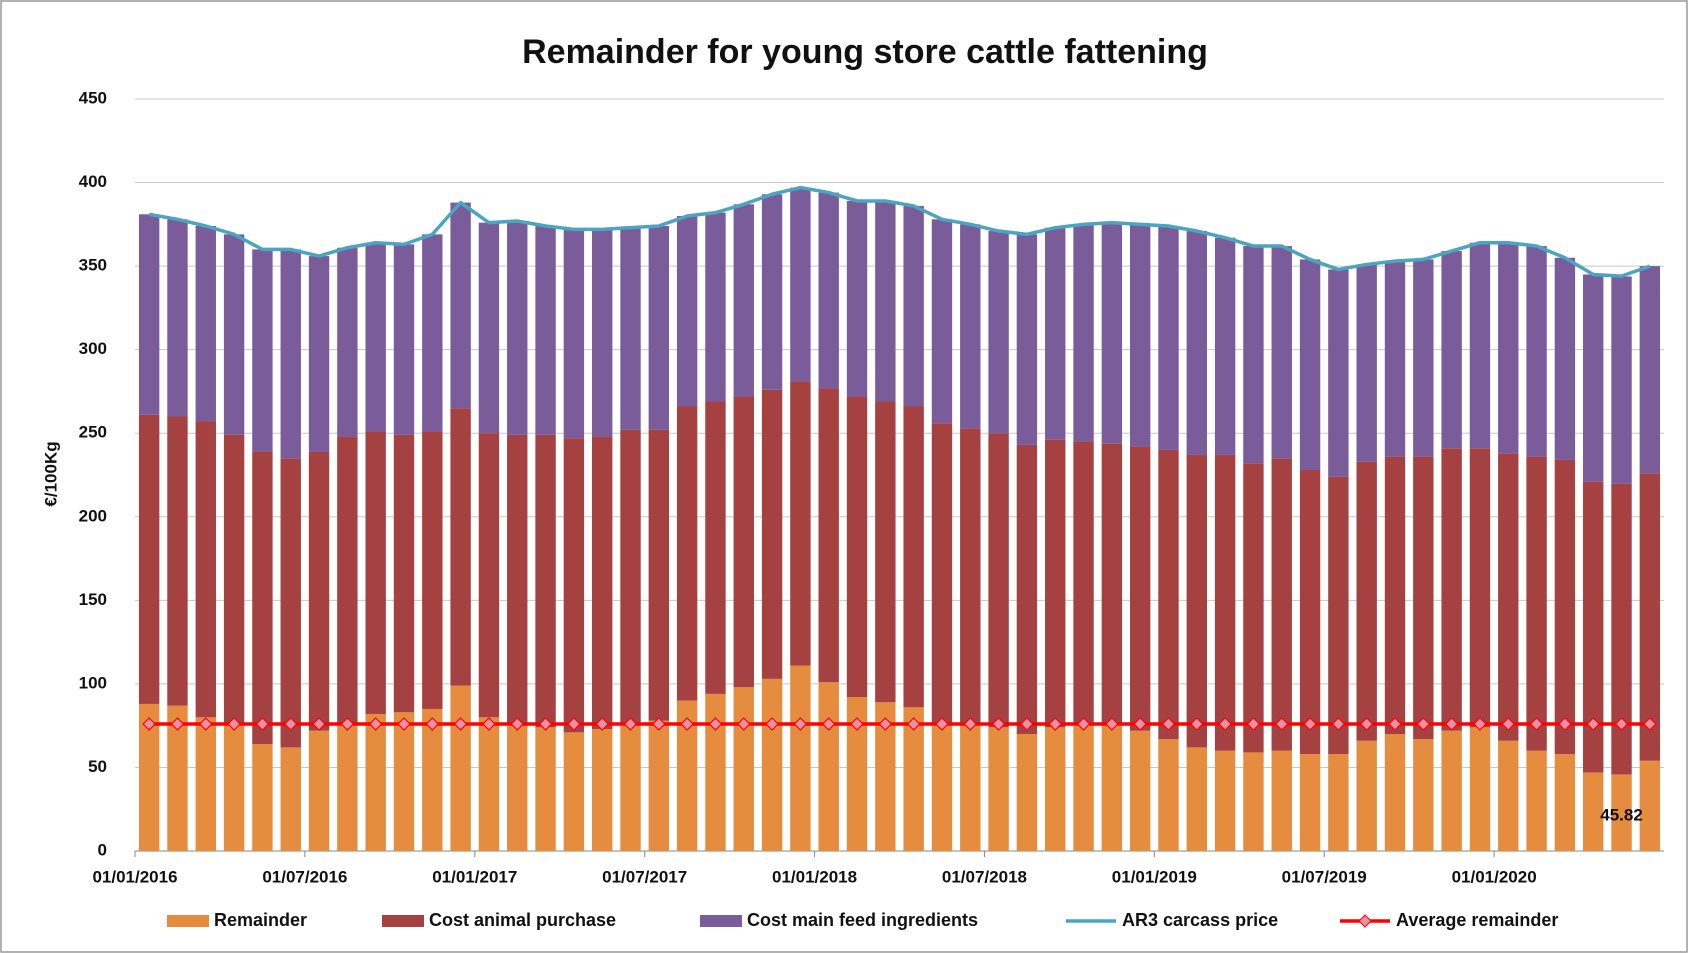 Image resolution: width=1688 pixels, height=953 pixels. I want to click on legend-label: AR3 carcass price, so click(1200, 920).